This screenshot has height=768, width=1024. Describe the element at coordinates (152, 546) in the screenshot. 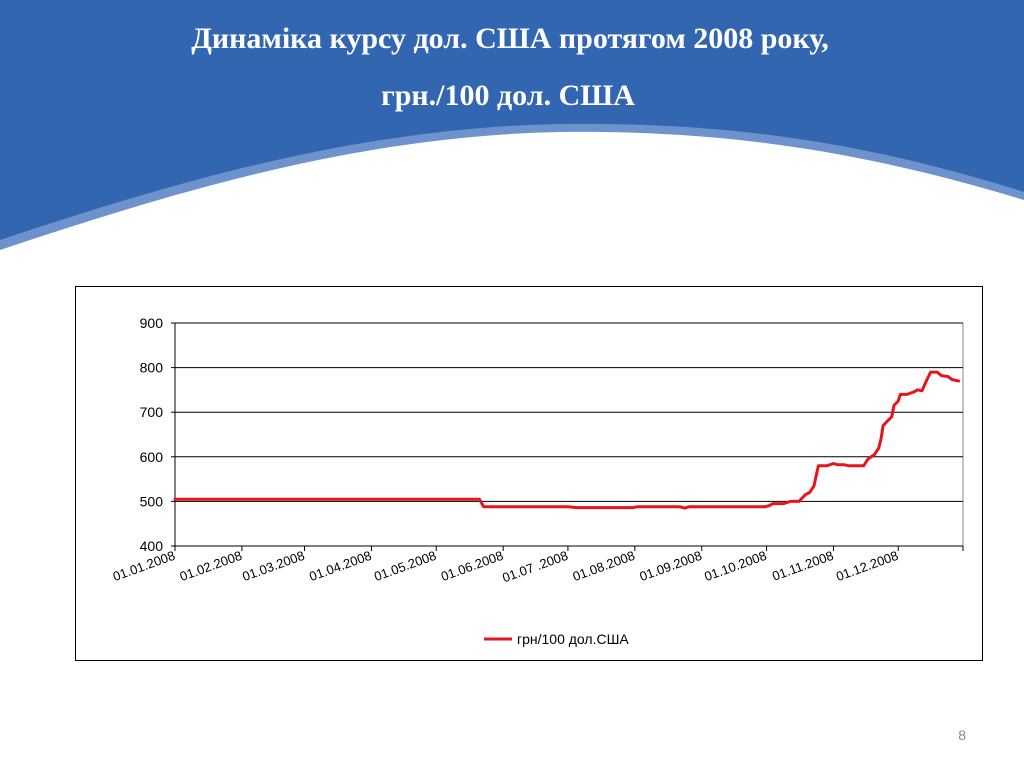

I see `y-tick-label: 400` at that location.